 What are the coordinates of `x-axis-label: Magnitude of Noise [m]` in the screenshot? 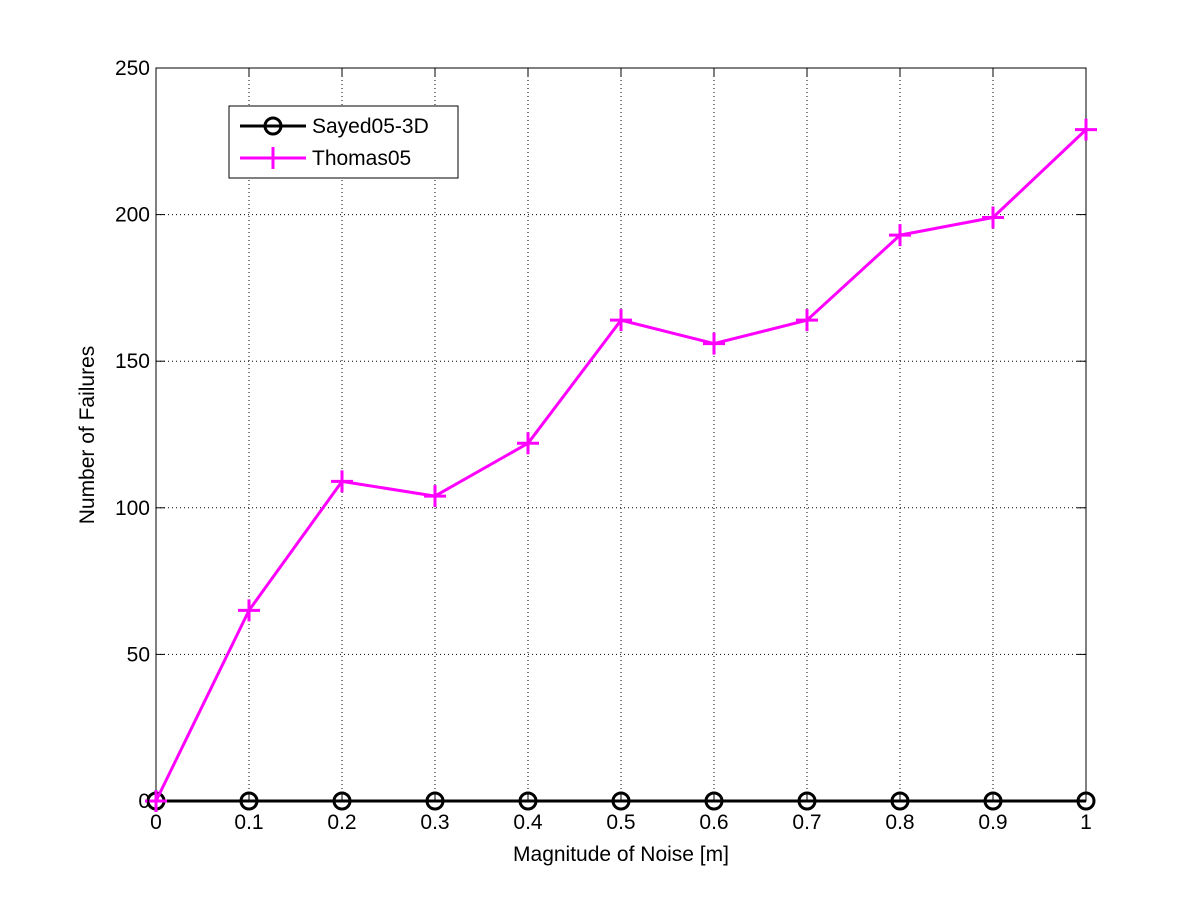 It's located at (621, 854).